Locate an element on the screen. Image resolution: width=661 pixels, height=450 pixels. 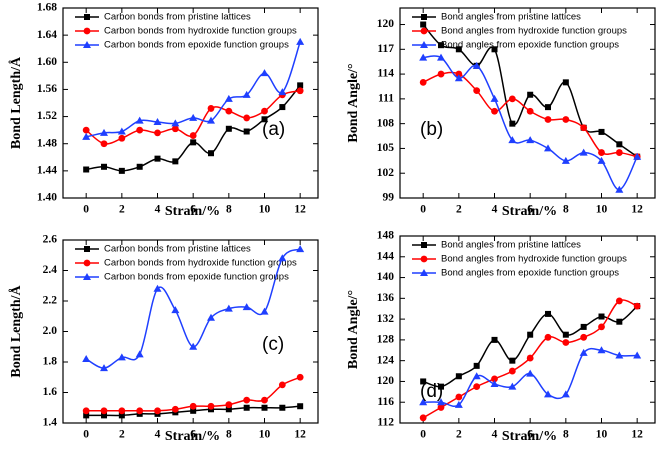
panel-label: (d) is located at coordinates (431, 391).